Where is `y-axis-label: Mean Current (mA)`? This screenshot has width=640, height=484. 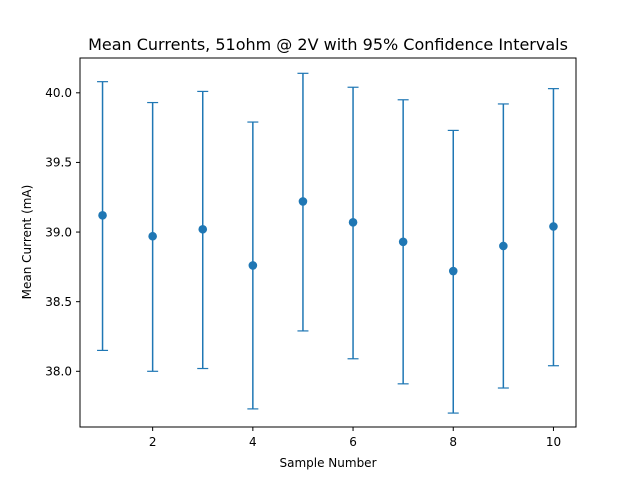
y-axis-label: Mean Current (mA) is located at coordinates (27, 242).